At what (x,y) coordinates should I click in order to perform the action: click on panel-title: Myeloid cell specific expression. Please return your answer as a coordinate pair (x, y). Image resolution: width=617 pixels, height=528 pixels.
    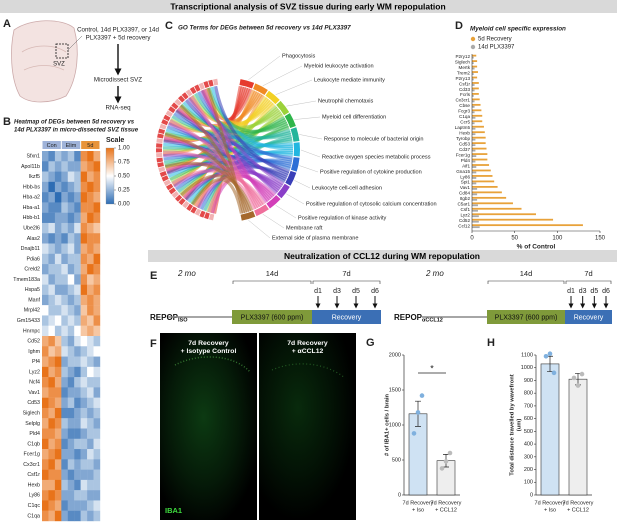
    Looking at the image, I should click on (518, 29).